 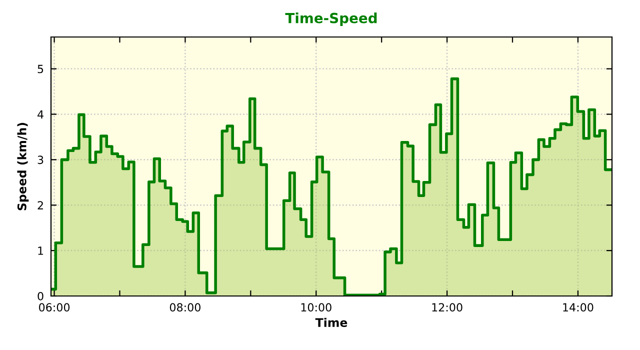 What do you see at coordinates (447, 307) in the screenshot?
I see `x-tick-label: 12:00` at bounding box center [447, 307].